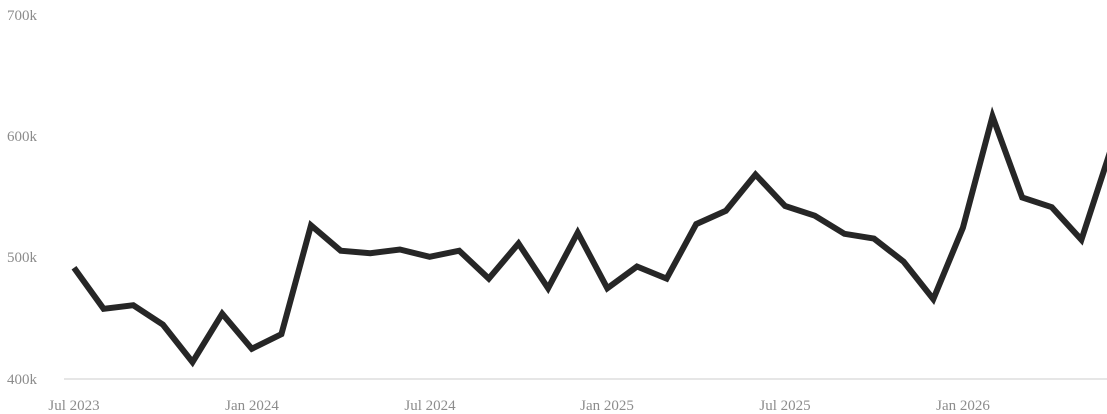 Image resolution: width=1107 pixels, height=414 pixels. What do you see at coordinates (430, 406) in the screenshot?
I see `x-tick-label-jul-2024: Jul 2024` at bounding box center [430, 406].